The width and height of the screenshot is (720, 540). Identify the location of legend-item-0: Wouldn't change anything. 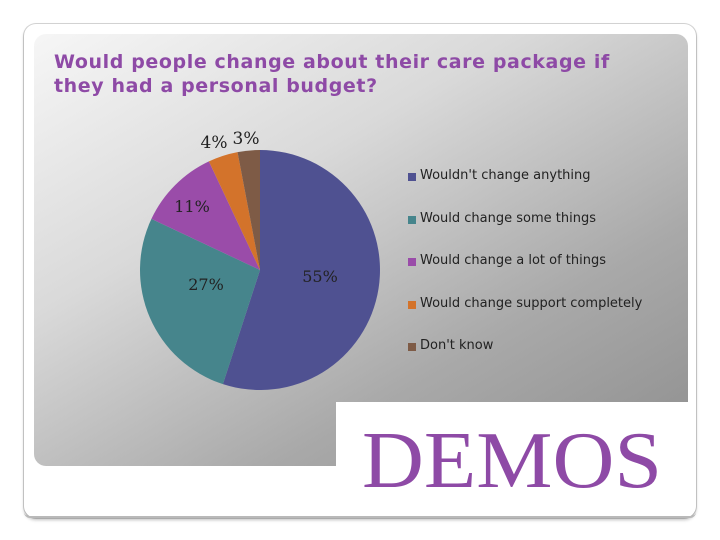
(553, 189).